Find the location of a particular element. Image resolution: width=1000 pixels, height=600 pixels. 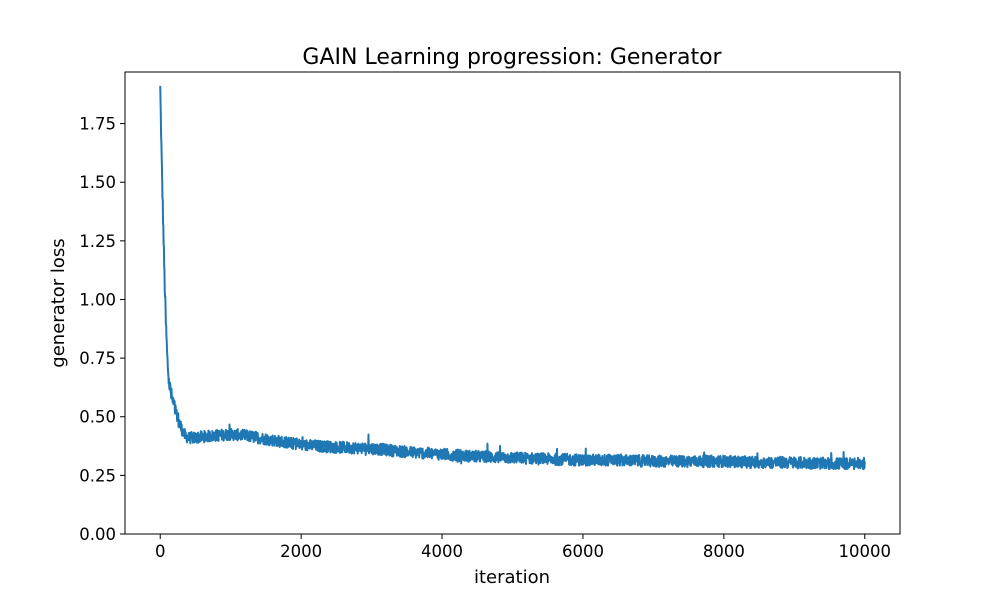

y-tick-label: 1.00 is located at coordinates (97, 299).